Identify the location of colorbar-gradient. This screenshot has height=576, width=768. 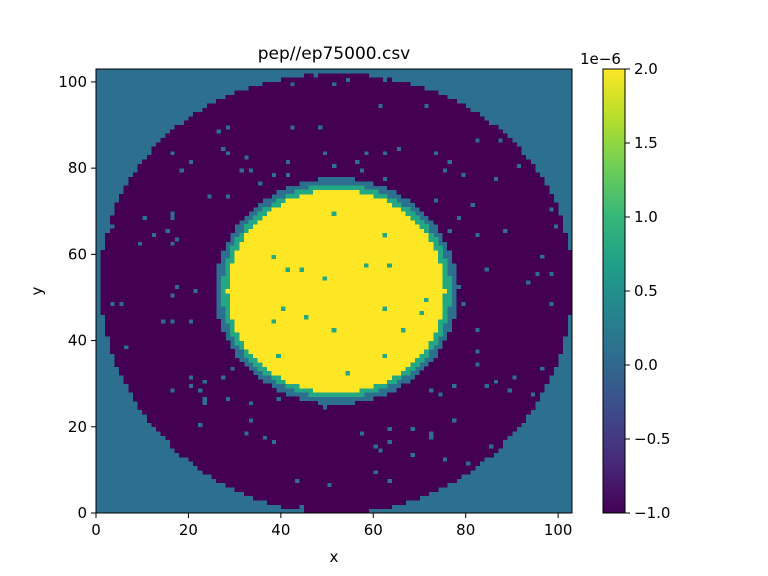
(614, 291).